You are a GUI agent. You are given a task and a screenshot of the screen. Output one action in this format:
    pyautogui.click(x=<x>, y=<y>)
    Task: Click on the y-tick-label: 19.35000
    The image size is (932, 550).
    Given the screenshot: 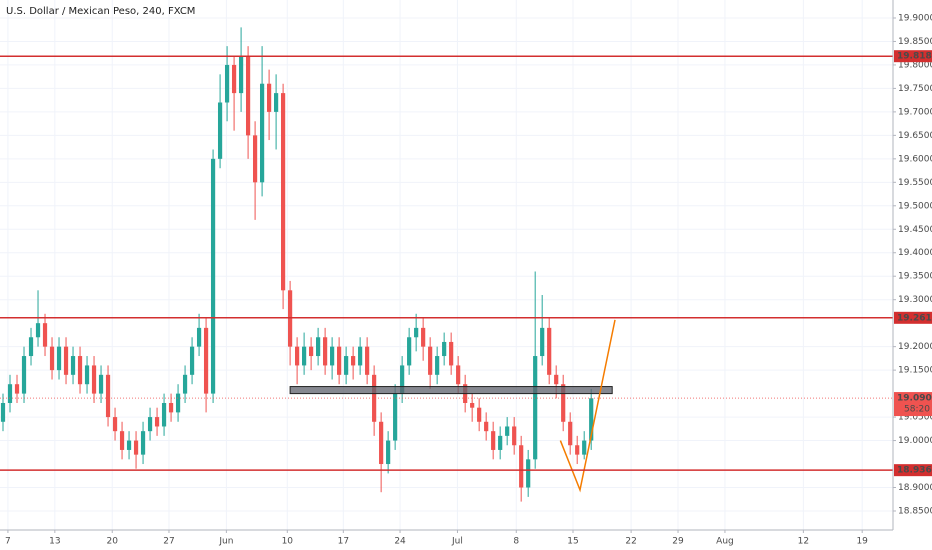 What is the action you would take?
    pyautogui.click(x=915, y=277)
    